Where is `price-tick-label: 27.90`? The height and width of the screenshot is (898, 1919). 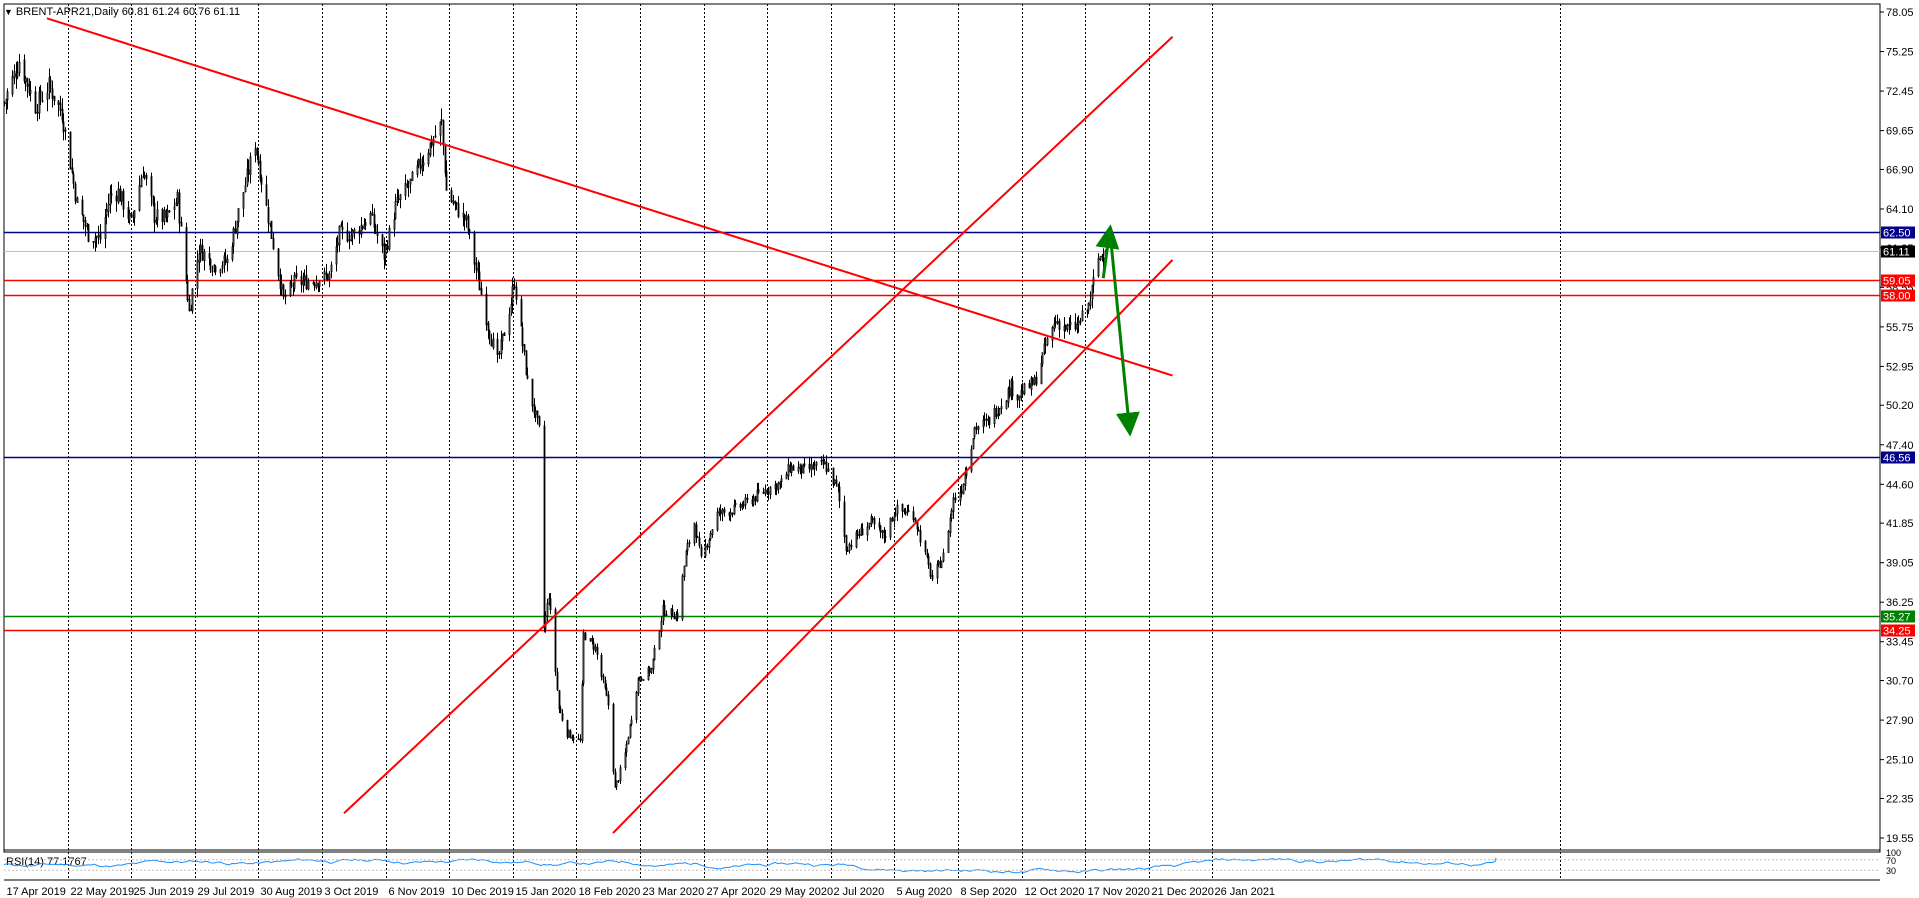
price-tick-label: 27.90 is located at coordinates (1900, 721).